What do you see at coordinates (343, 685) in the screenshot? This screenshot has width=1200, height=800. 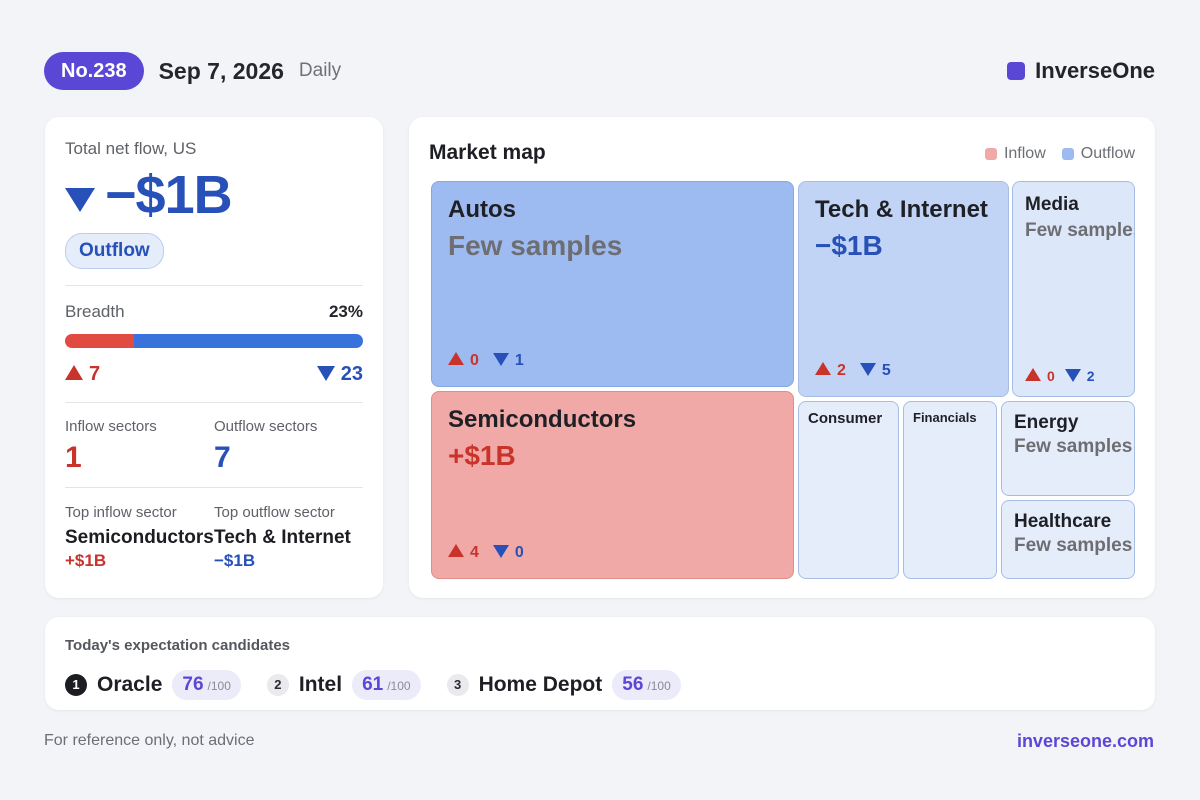 I see `candidate-item: 2 Intel 61/100` at bounding box center [343, 685].